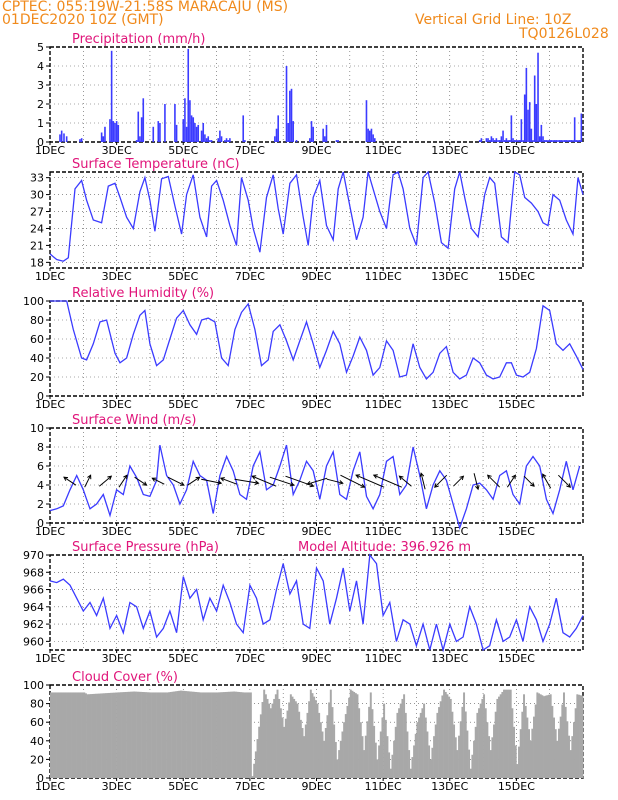  What do you see at coordinates (516, 786) in the screenshot?
I see `x-tick-label: 15DEC` at bounding box center [516, 786].